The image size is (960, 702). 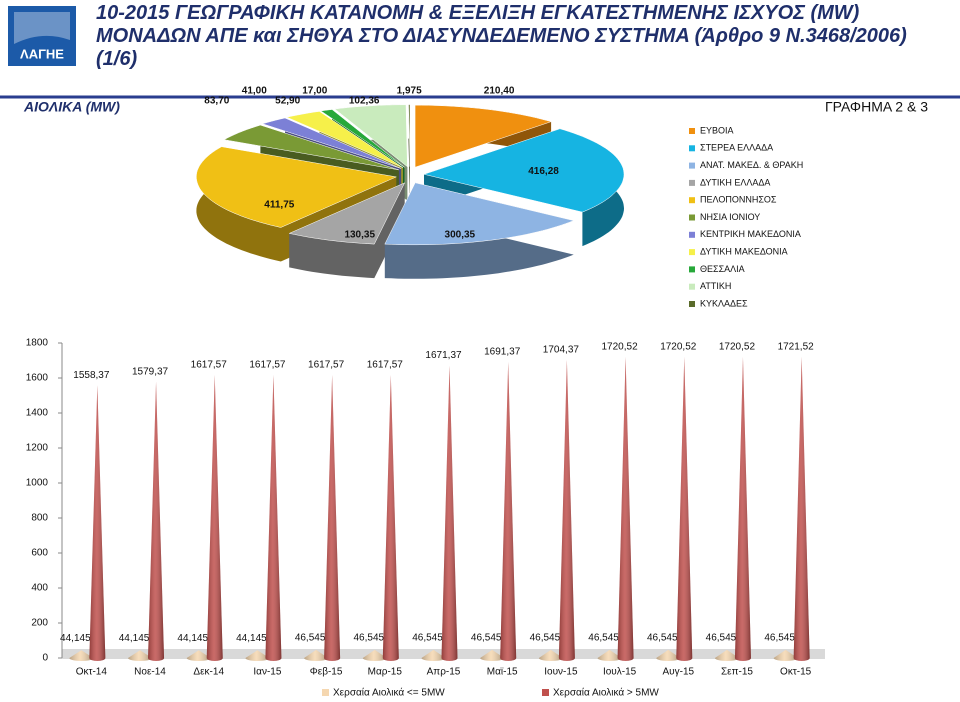 What do you see at coordinates (91, 375) in the screenshot?
I see `value-label: 1558,37` at bounding box center [91, 375].